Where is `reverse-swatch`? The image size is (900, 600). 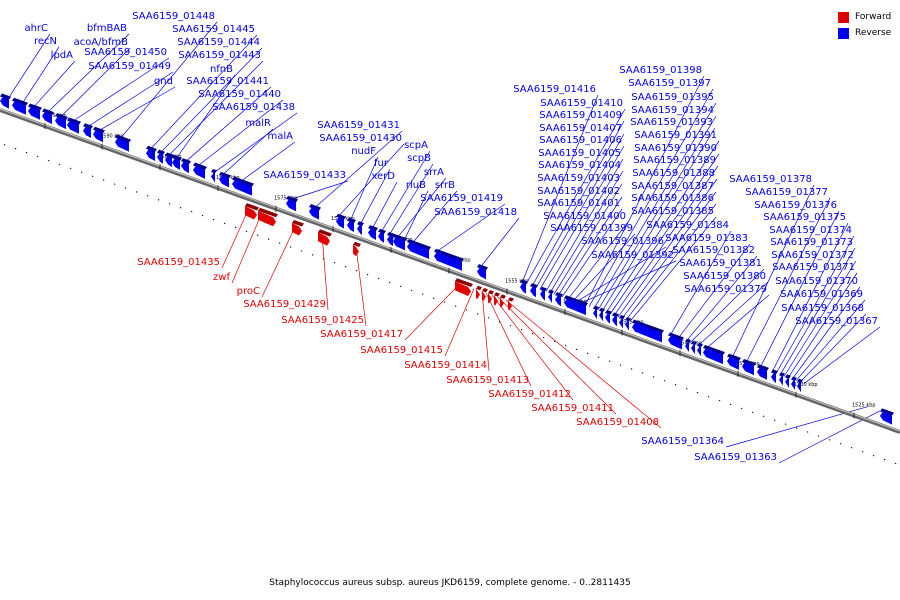 reverse-swatch is located at coordinates (843, 33).